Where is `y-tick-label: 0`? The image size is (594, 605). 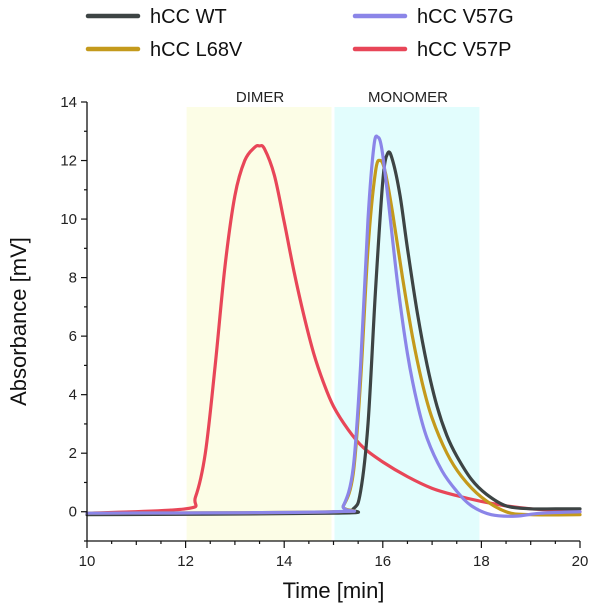 y-tick-label: 0 is located at coordinates (73, 512).